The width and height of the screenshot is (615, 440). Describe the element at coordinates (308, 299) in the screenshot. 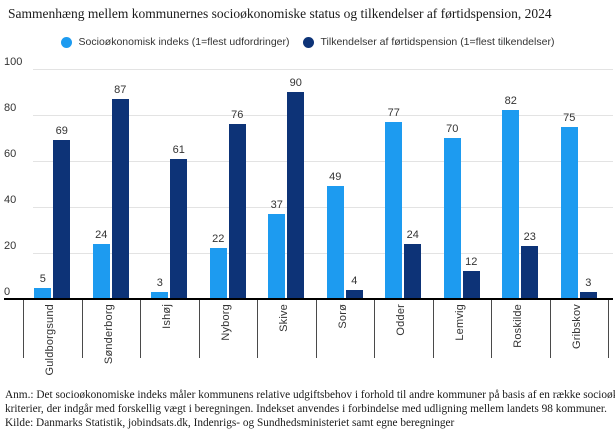

I see `x-axis-line` at that location.